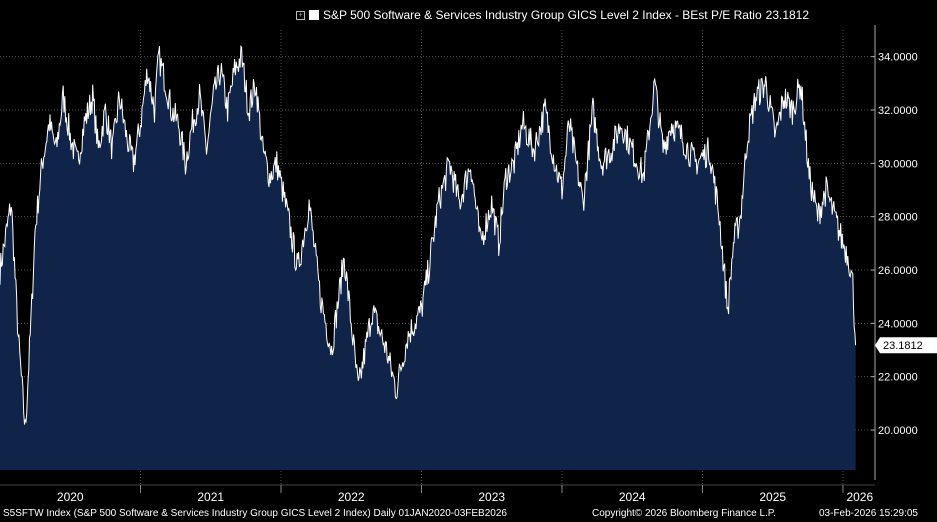 The height and width of the screenshot is (522, 937). I want to click on x-tick-label: 2025, so click(772, 497).